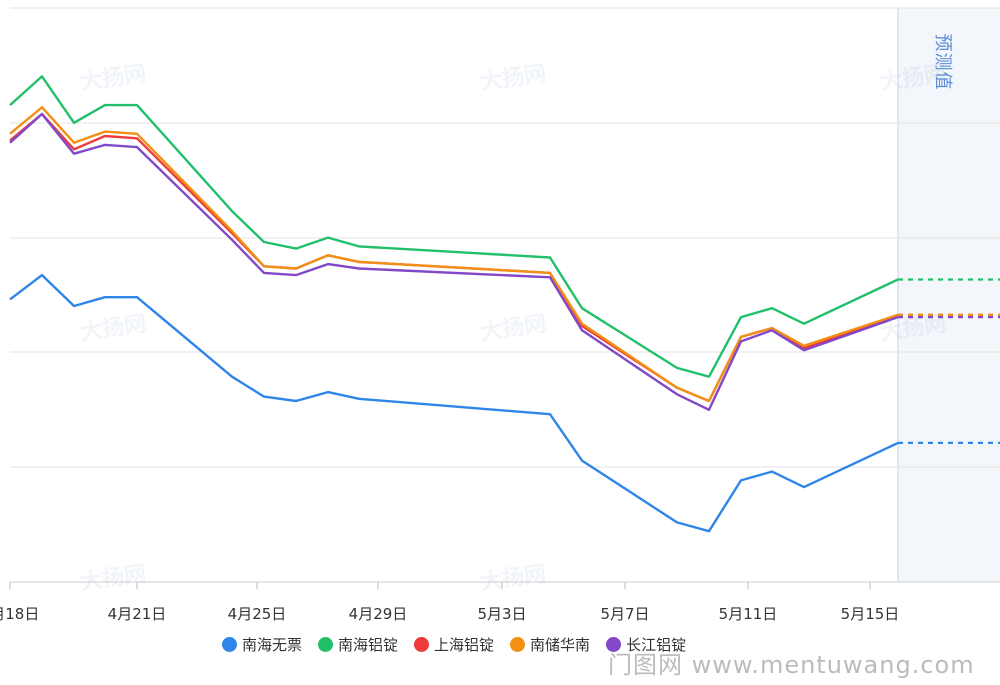  I want to click on legend-item: 上海铝锭, so click(454, 644).